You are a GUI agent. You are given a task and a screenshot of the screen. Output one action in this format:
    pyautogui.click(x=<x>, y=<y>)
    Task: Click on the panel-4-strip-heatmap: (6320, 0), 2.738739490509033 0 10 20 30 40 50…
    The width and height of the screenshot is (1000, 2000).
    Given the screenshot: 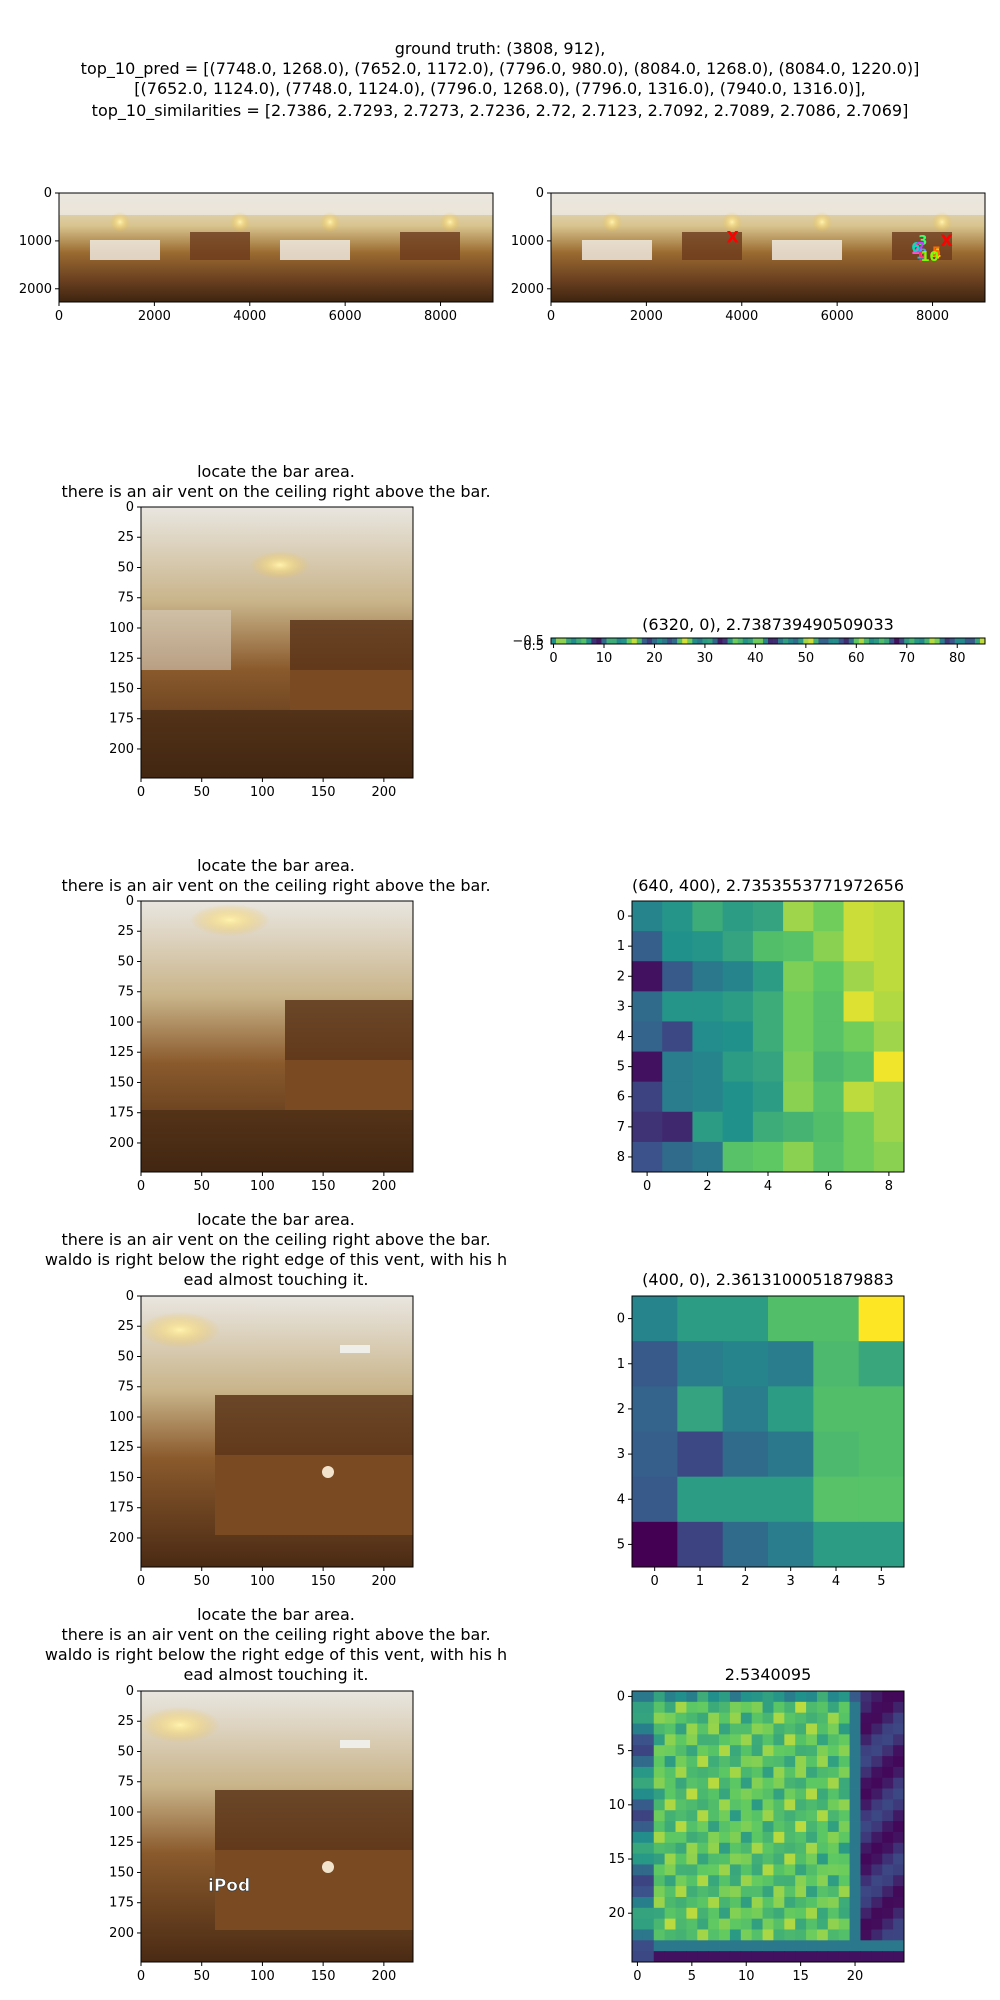 What is the action you would take?
    pyautogui.click(x=749, y=640)
    